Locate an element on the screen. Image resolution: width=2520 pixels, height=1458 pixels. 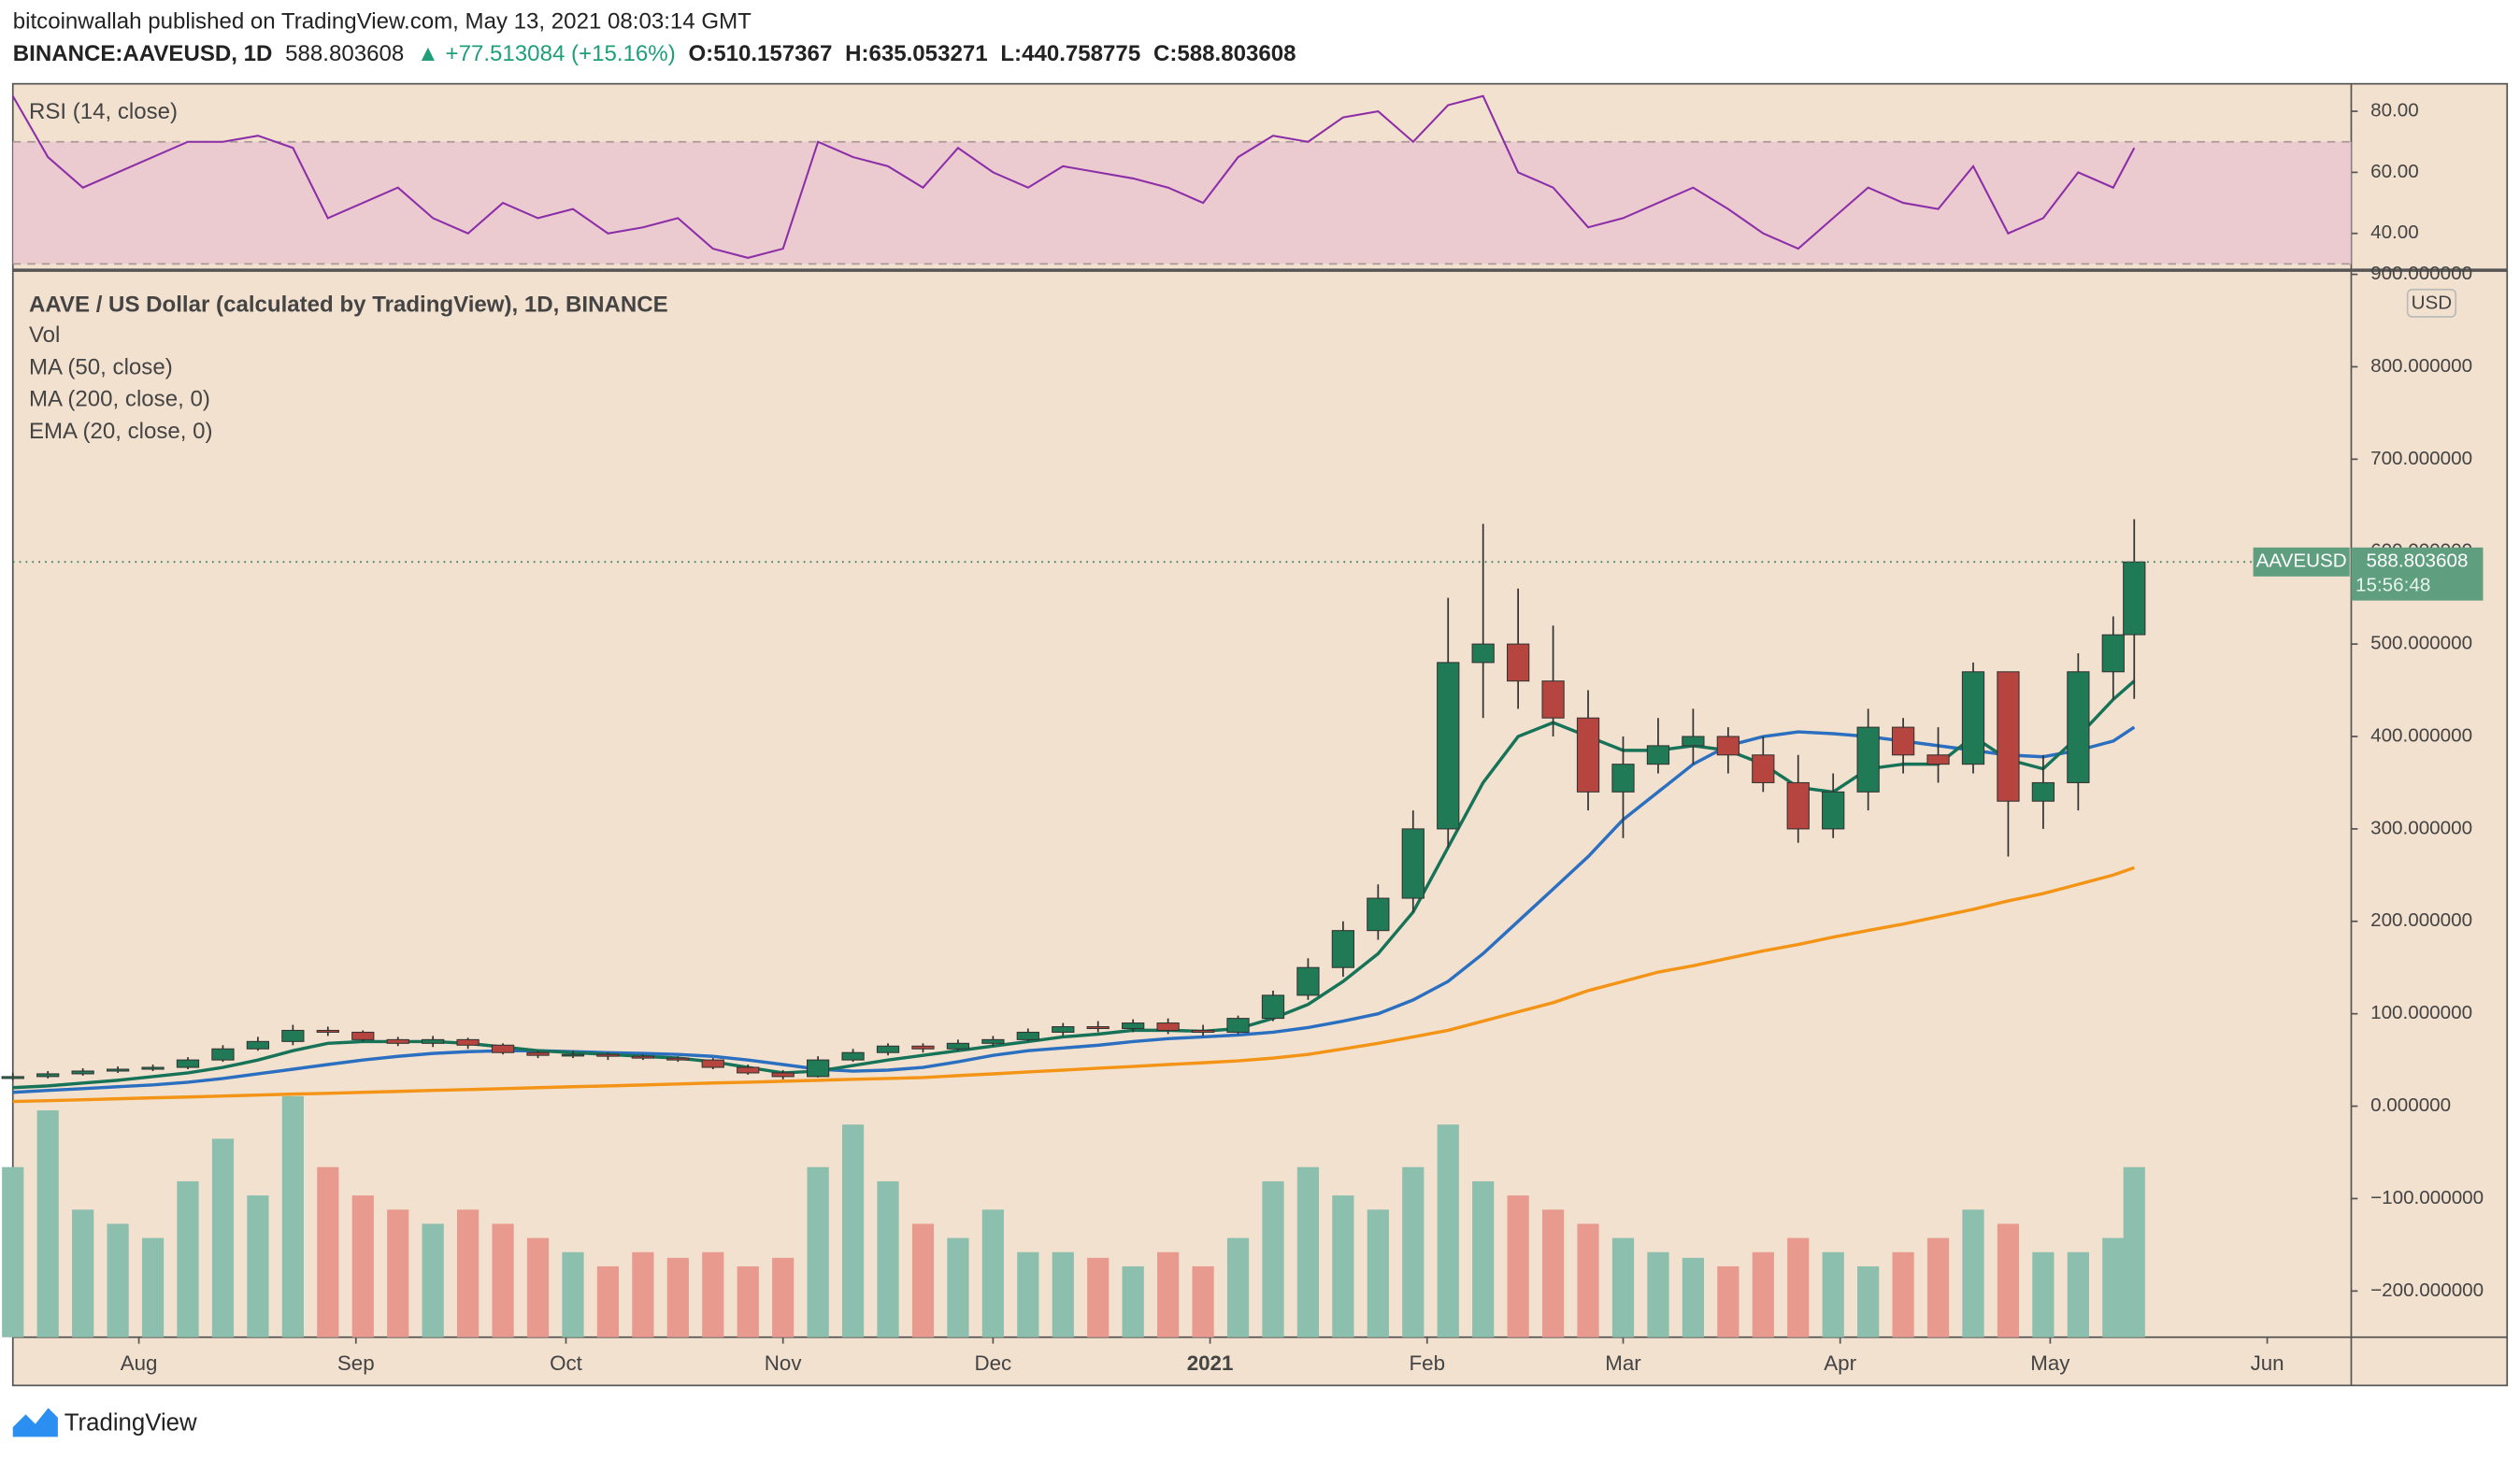
rsi-band is located at coordinates (1182, 202).